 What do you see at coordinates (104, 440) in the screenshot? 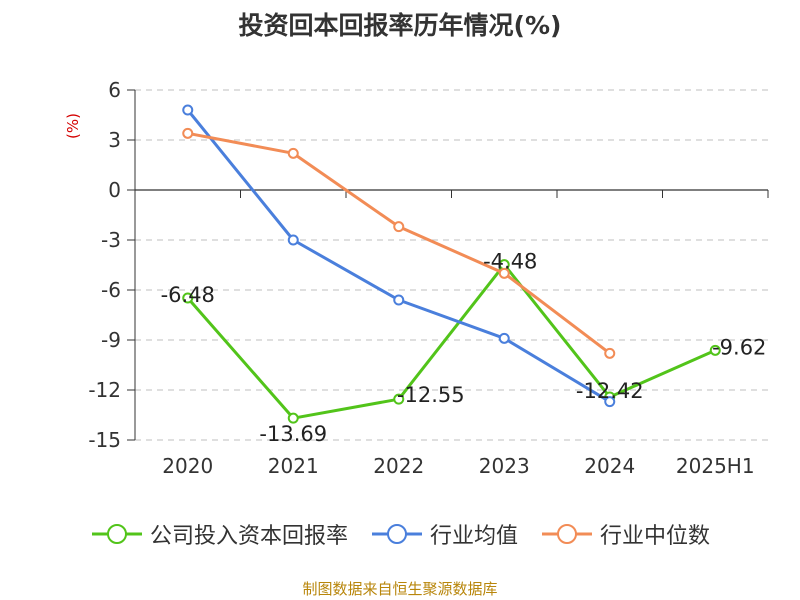
I see `y-tick-label: -15` at bounding box center [104, 440].